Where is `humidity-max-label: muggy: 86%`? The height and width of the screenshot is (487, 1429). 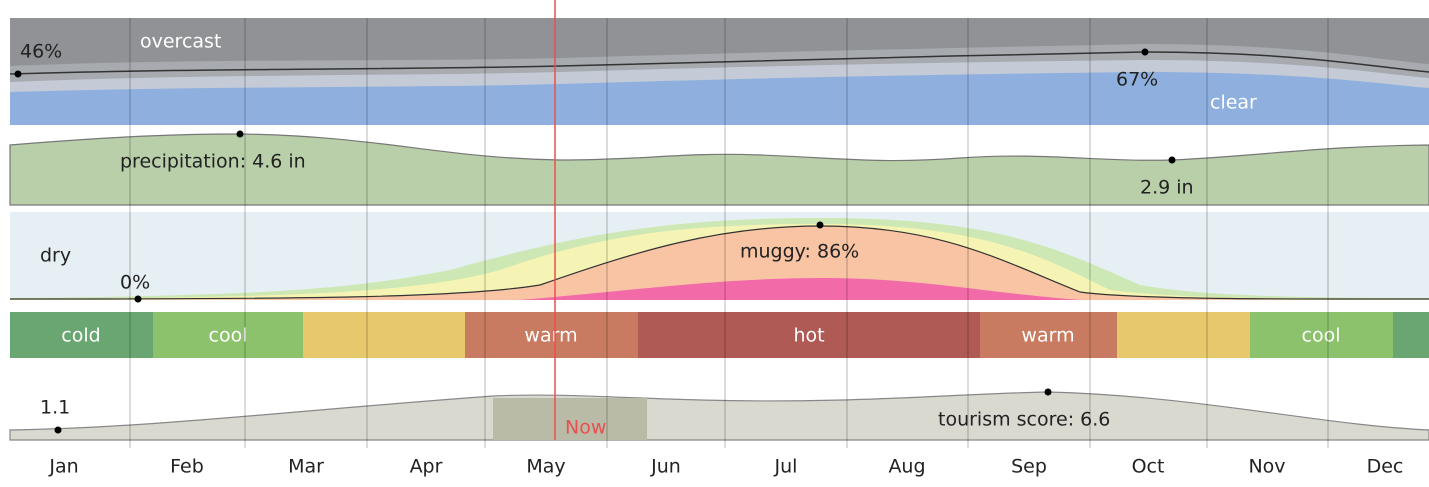
humidity-max-label: muggy: 86% is located at coordinates (799, 252).